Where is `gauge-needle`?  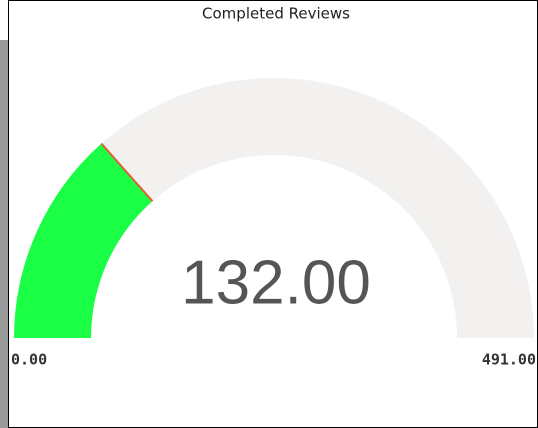
gauge-needle is located at coordinates (127, 172).